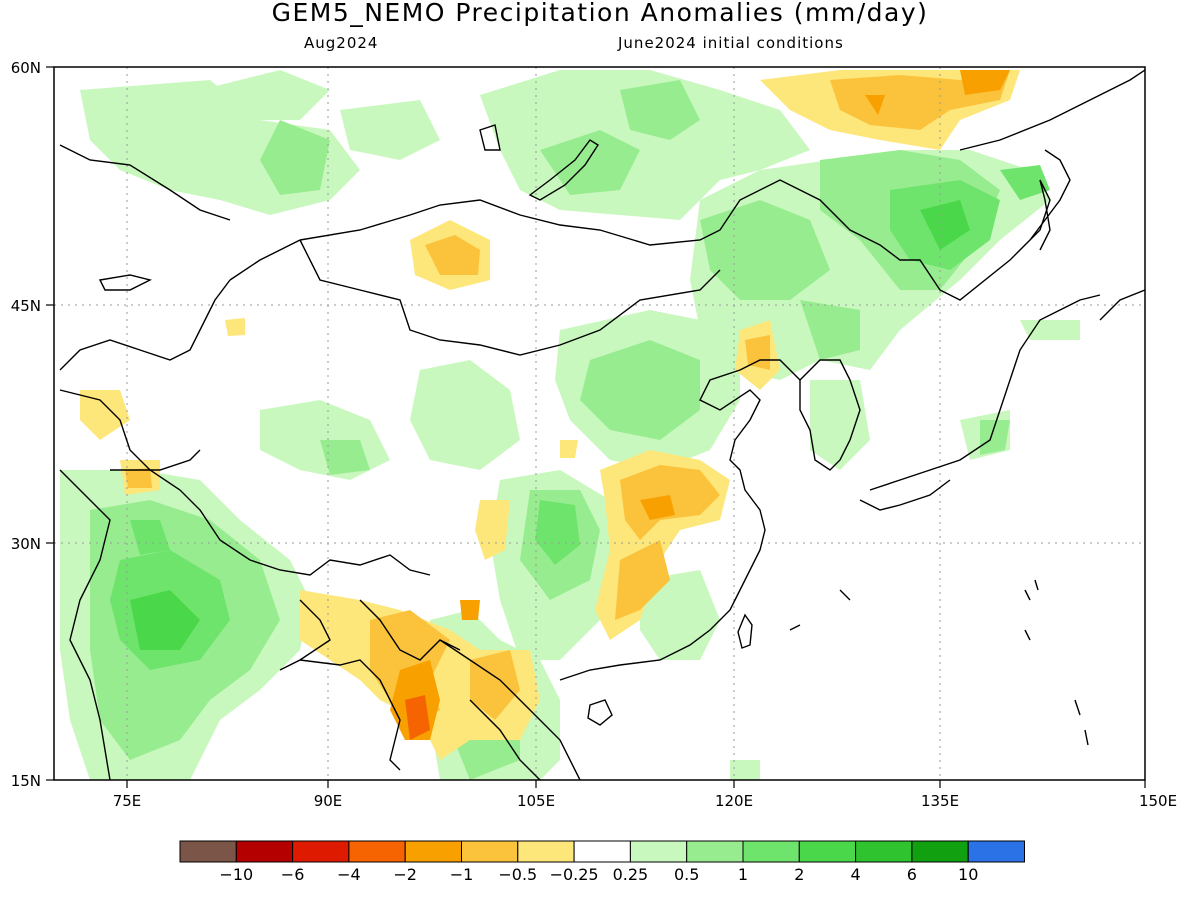 Image resolution: width=1200 pixels, height=900 pixels. What do you see at coordinates (536, 801) in the screenshot?
I see `lon-label-105e: 105E` at bounding box center [536, 801].